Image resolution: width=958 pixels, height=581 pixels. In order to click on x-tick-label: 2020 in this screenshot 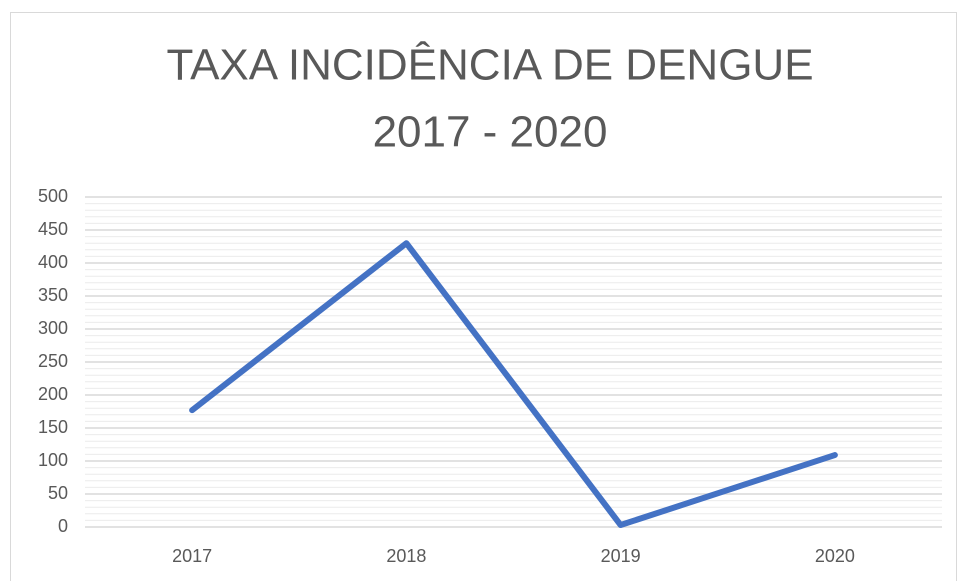, I will do `click(835, 556)`.